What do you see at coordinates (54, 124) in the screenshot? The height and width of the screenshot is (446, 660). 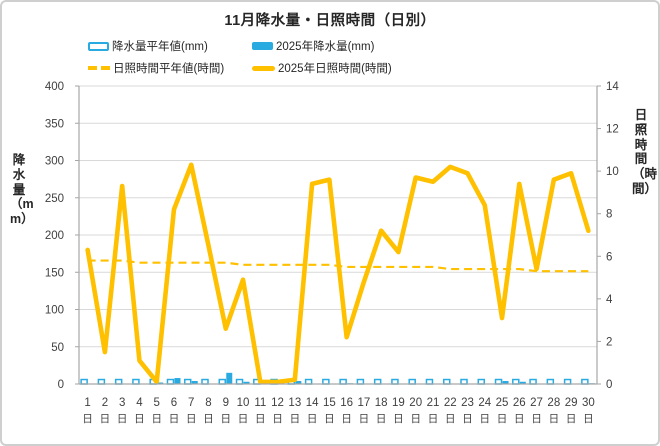 I see `left-axis-tick-label: 350` at bounding box center [54, 124].